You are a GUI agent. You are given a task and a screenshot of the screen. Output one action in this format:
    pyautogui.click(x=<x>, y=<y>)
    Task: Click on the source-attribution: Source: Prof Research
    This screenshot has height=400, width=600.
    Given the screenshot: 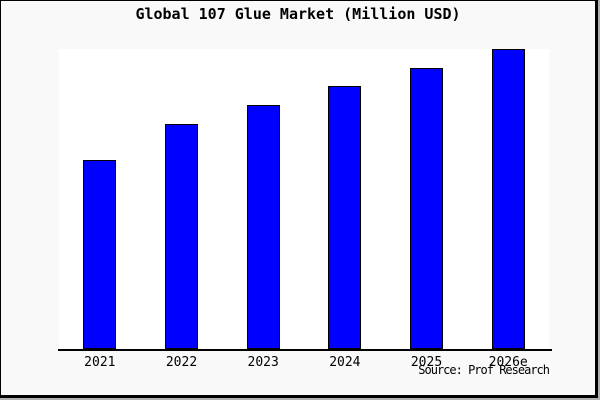 What is the action you would take?
    pyautogui.click(x=484, y=370)
    